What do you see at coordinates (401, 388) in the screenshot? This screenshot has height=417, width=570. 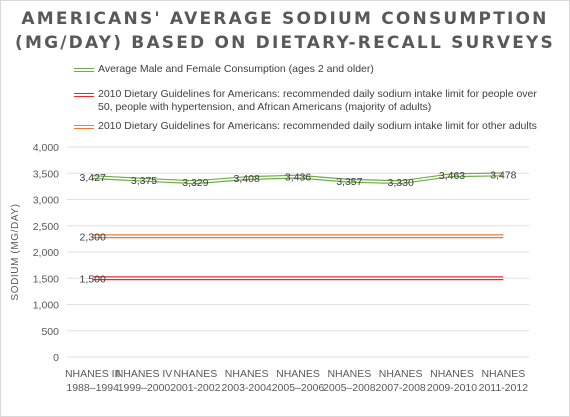 I see `x-tick-label: 2007-2008` at bounding box center [401, 388].